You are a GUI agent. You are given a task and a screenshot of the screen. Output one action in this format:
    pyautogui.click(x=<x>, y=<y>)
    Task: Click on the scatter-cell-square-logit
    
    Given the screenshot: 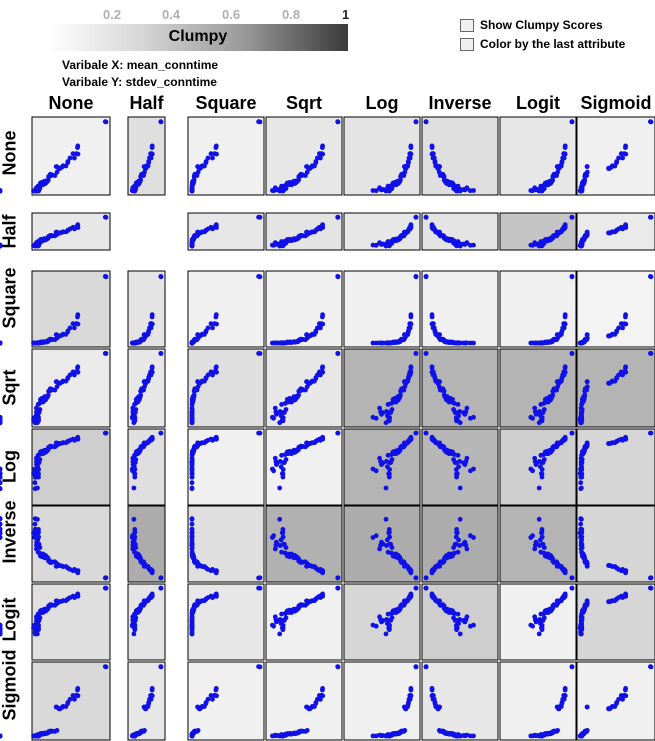 What is the action you would take?
    pyautogui.click(x=288, y=309)
    